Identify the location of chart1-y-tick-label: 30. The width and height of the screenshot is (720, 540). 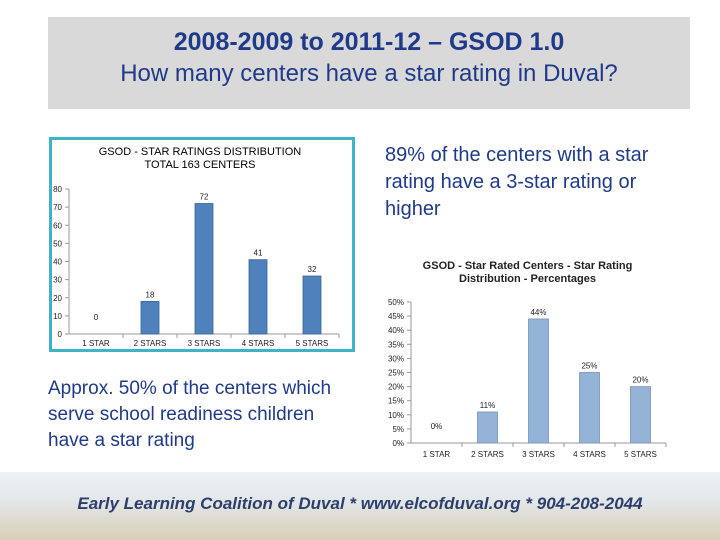
(57, 280).